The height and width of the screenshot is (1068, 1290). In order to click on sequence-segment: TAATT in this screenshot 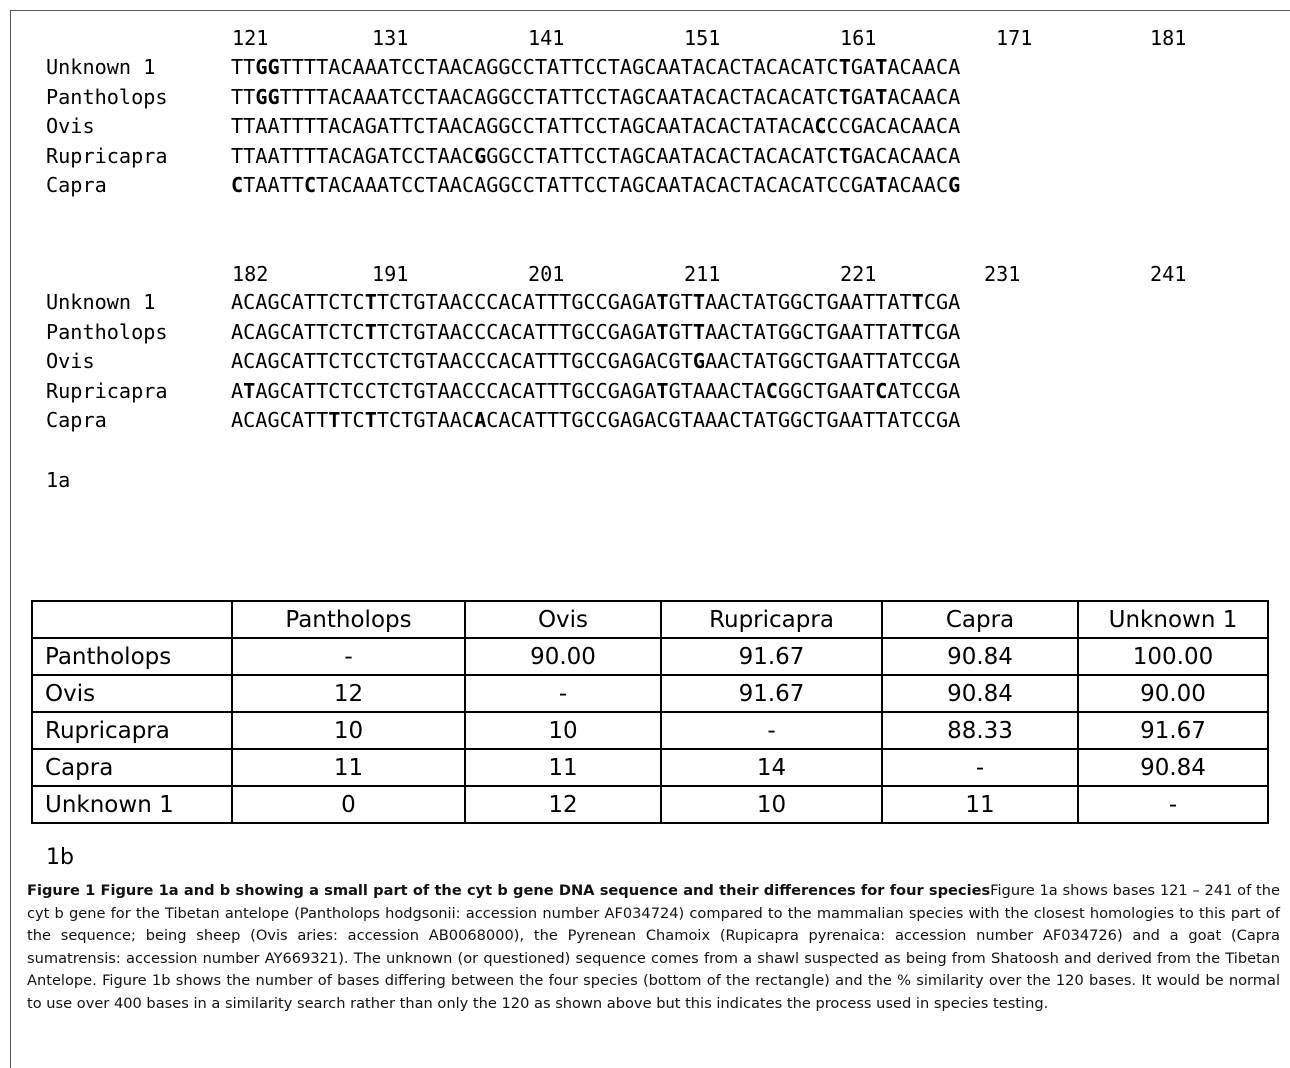, I will do `click(273, 185)`.